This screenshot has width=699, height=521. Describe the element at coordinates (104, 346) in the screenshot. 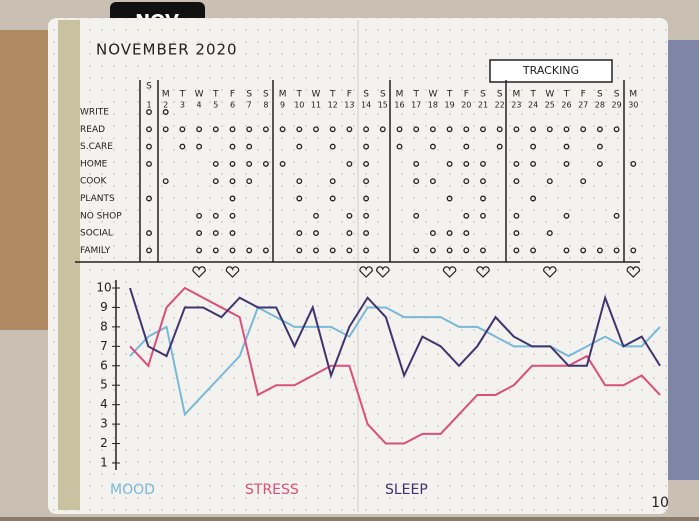

I see `y-tick-label: 7` at that location.